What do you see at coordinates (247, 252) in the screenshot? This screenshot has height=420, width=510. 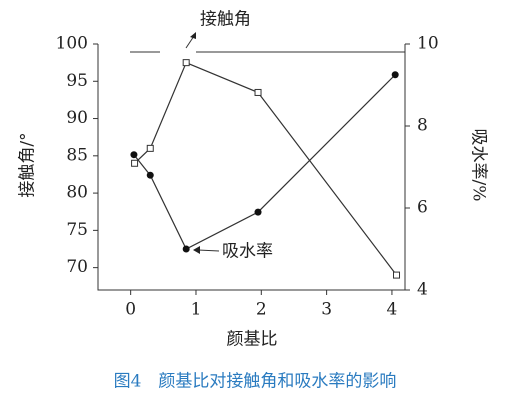 I see `annotation: 吸水率` at bounding box center [247, 252].